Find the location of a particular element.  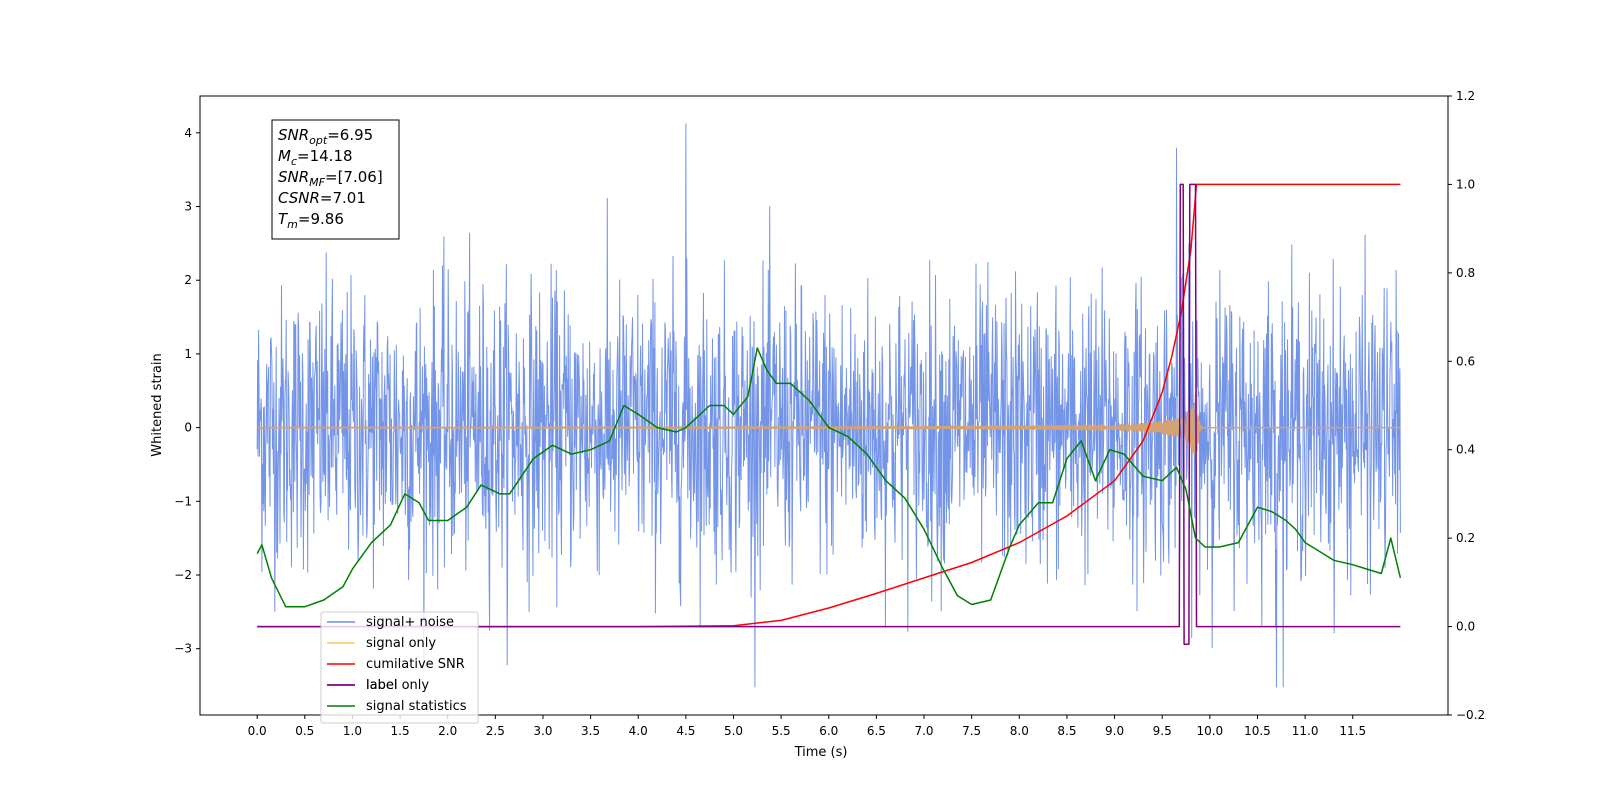

y-tick-label: 2 is located at coordinates (188, 280).